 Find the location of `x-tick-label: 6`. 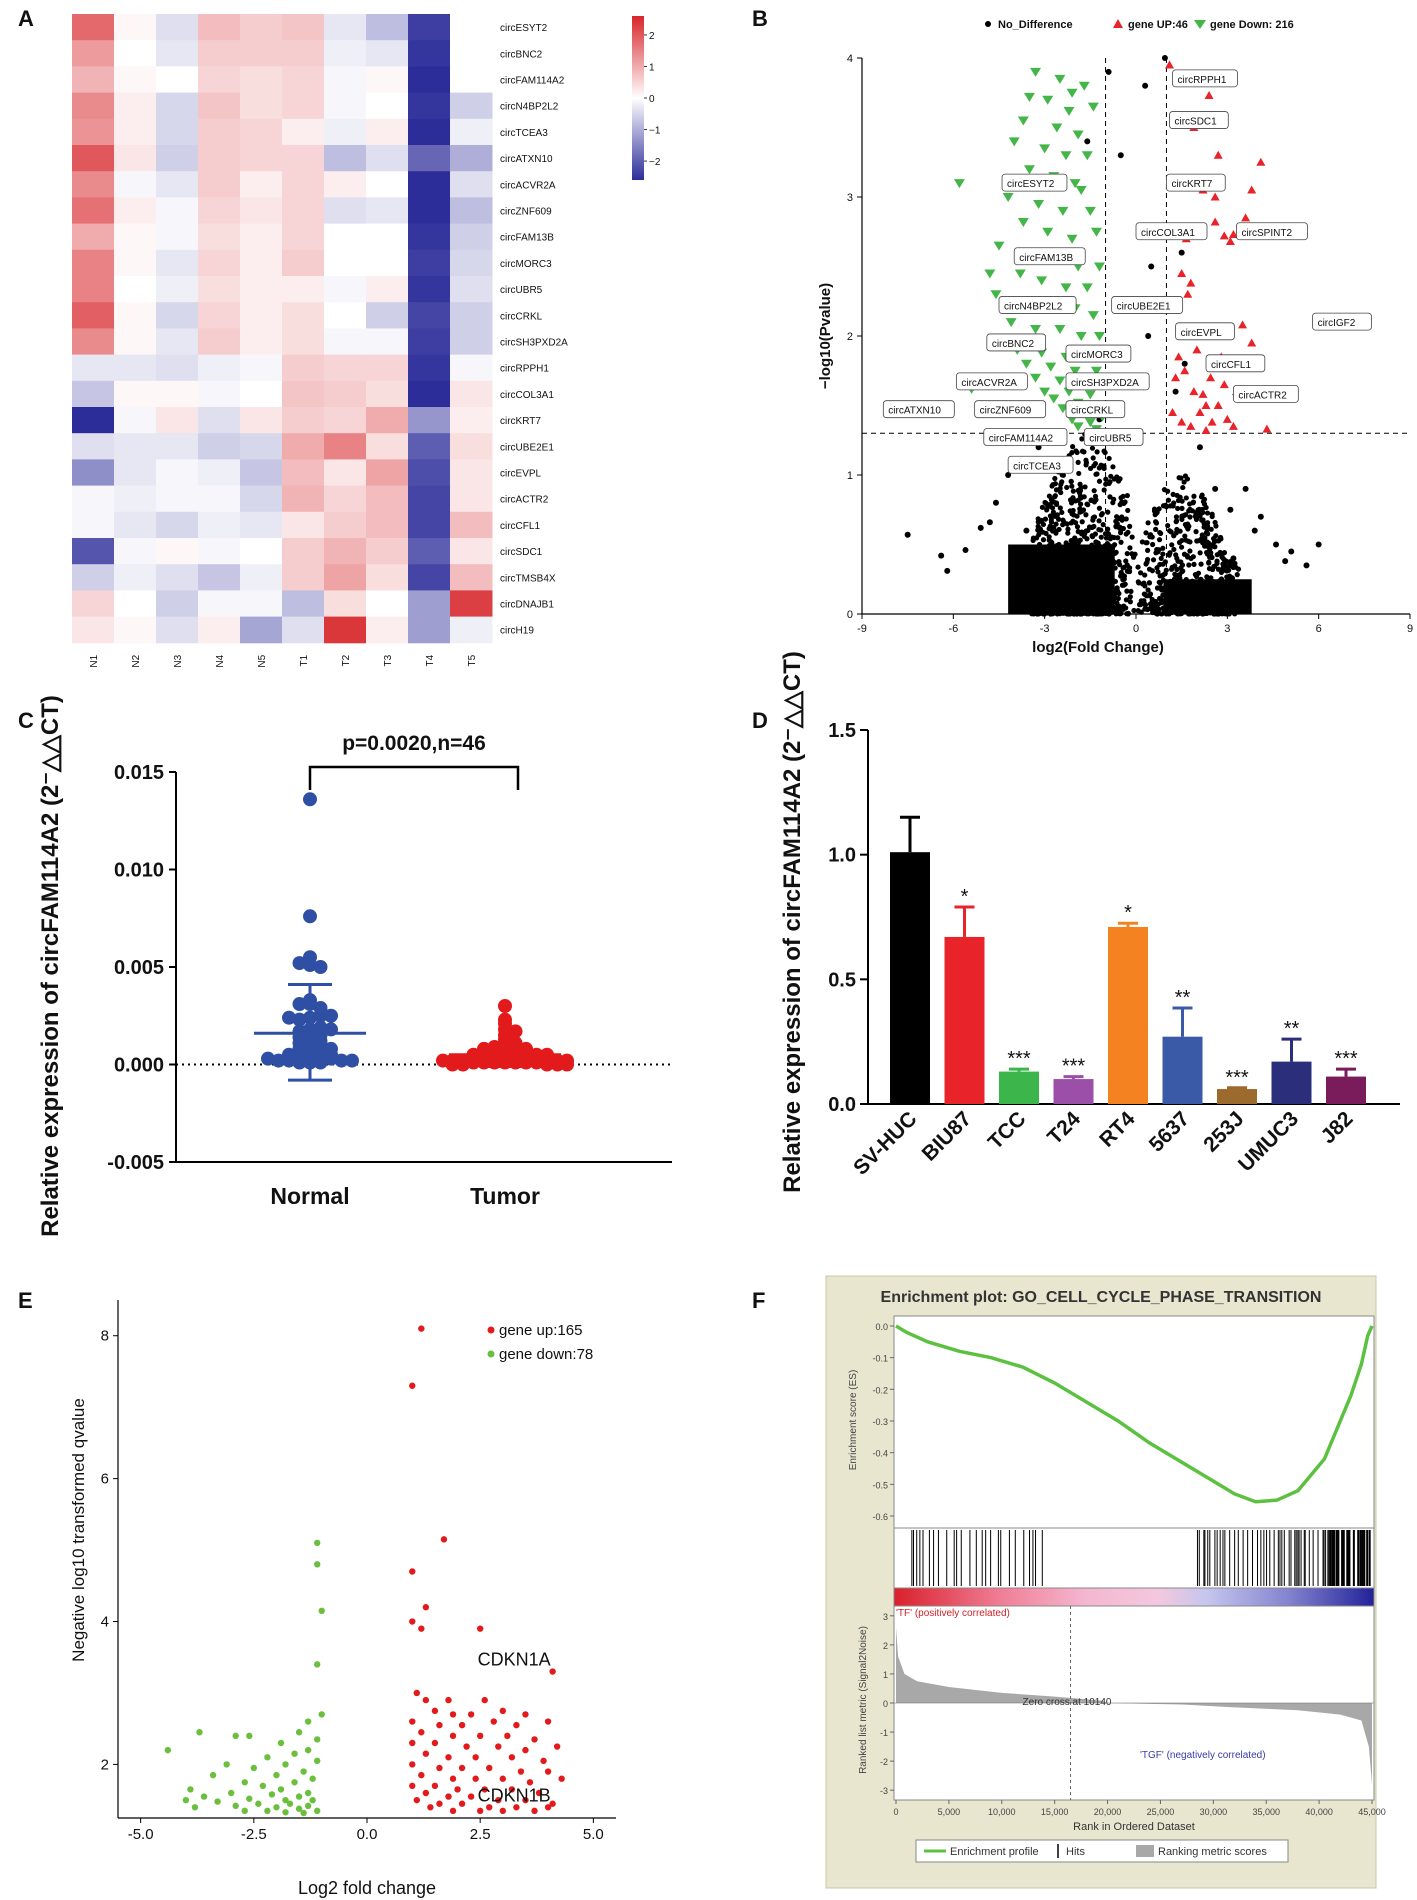

x-tick-label: 6 is located at coordinates (1319, 629).